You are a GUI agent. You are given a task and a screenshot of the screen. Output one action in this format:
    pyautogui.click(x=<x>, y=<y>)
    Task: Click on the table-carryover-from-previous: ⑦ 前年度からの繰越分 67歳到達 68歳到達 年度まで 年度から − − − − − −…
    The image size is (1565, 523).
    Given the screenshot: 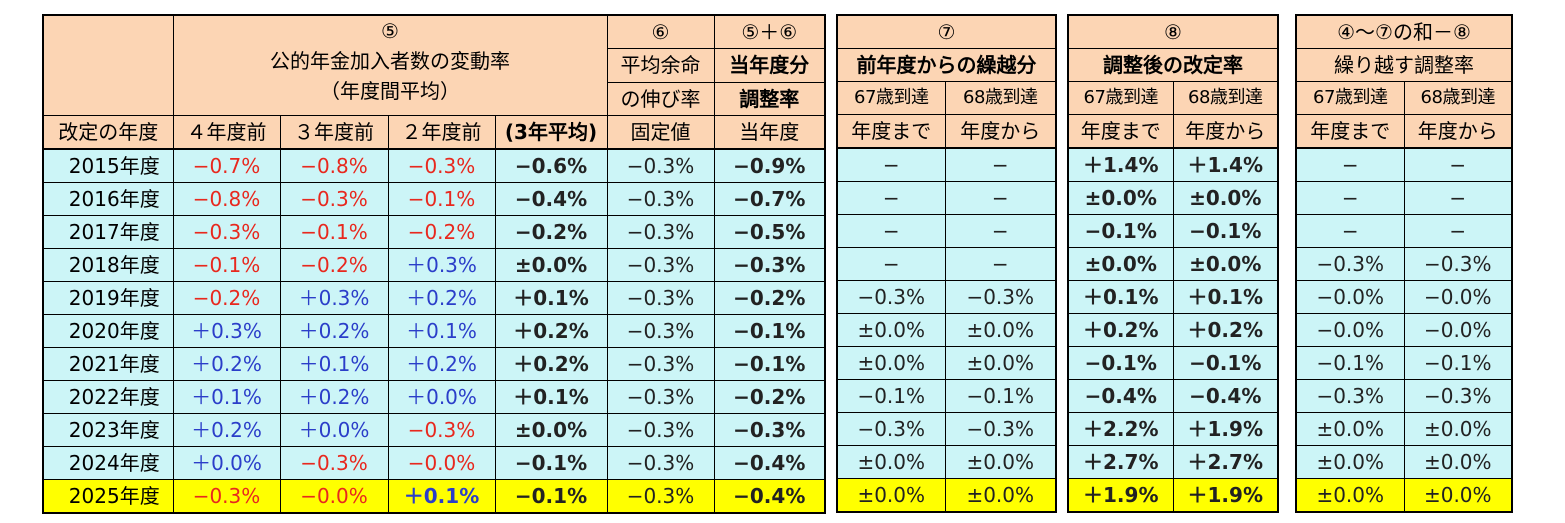 What is the action you would take?
    pyautogui.click(x=946, y=263)
    